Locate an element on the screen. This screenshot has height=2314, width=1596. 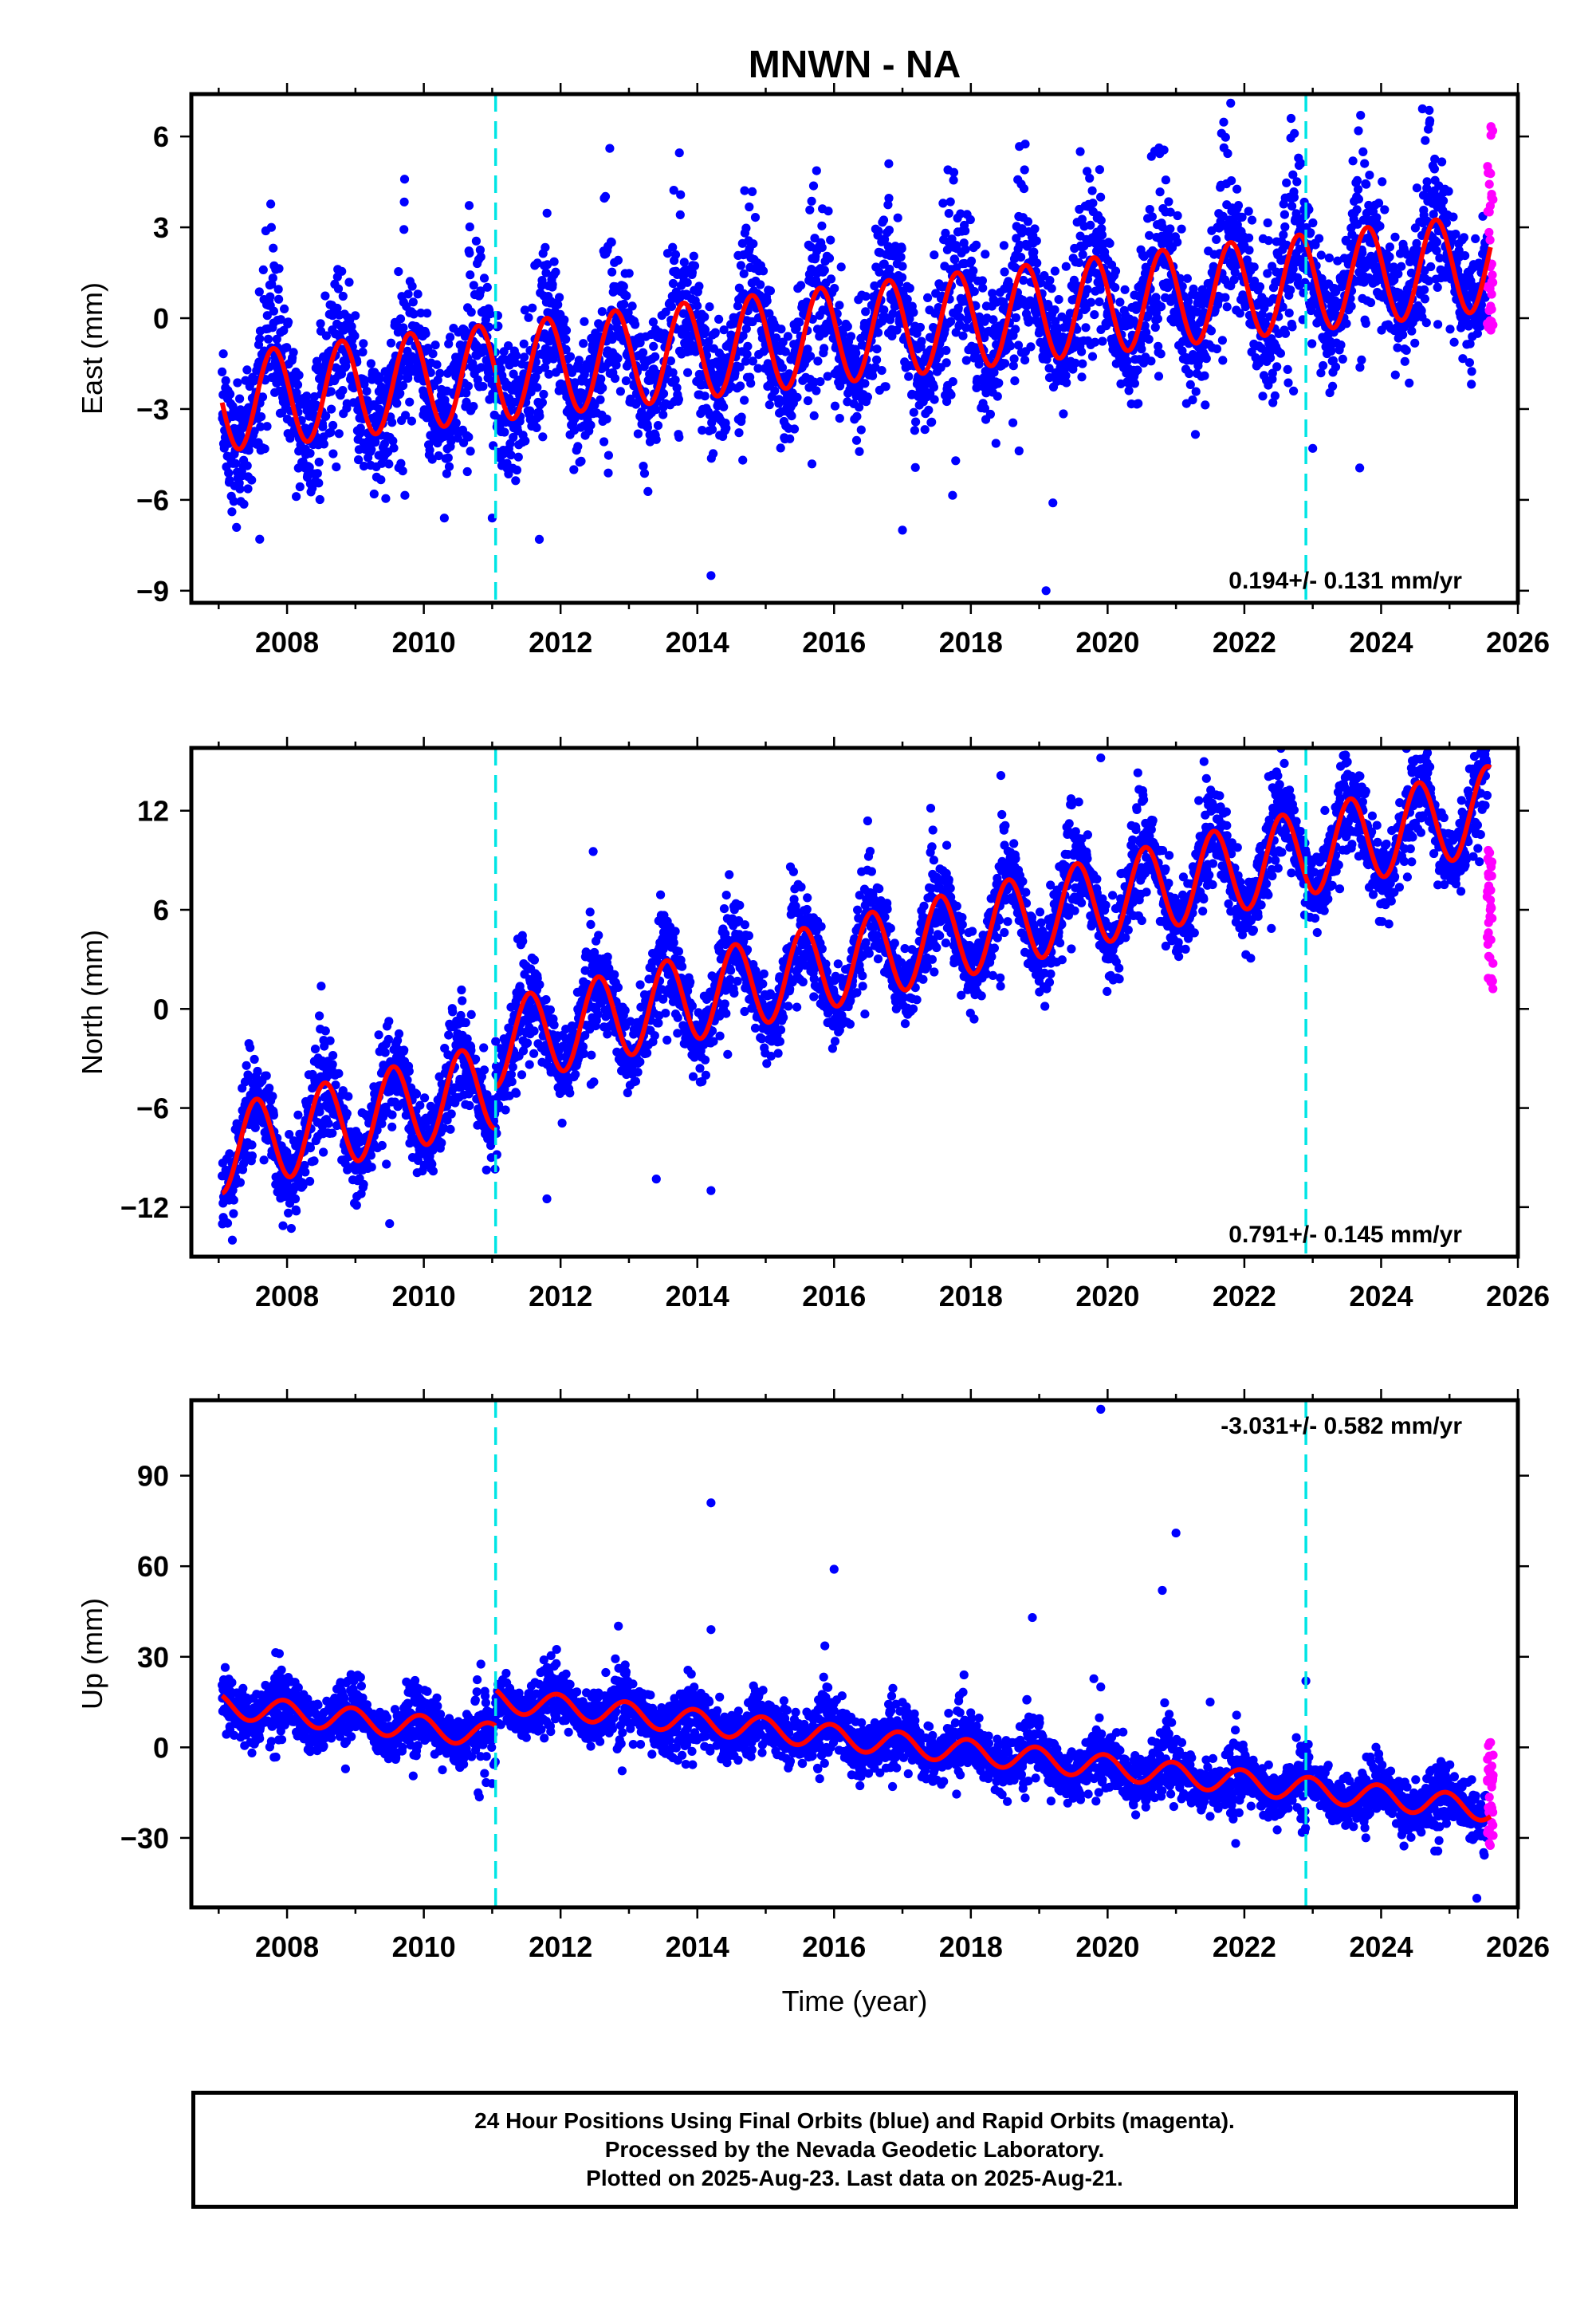
y-tick-label-east-4: 3 is located at coordinates (161, 228).